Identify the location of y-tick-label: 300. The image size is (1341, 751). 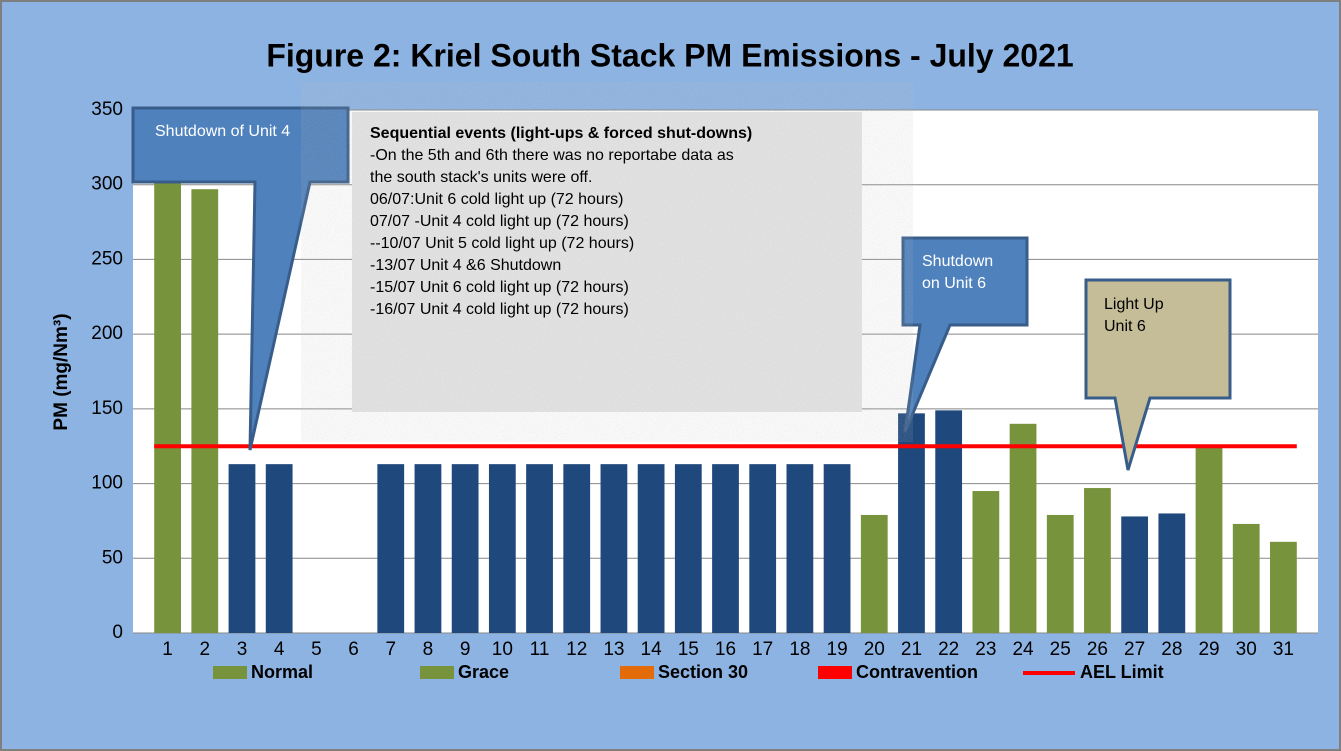
(107, 184).